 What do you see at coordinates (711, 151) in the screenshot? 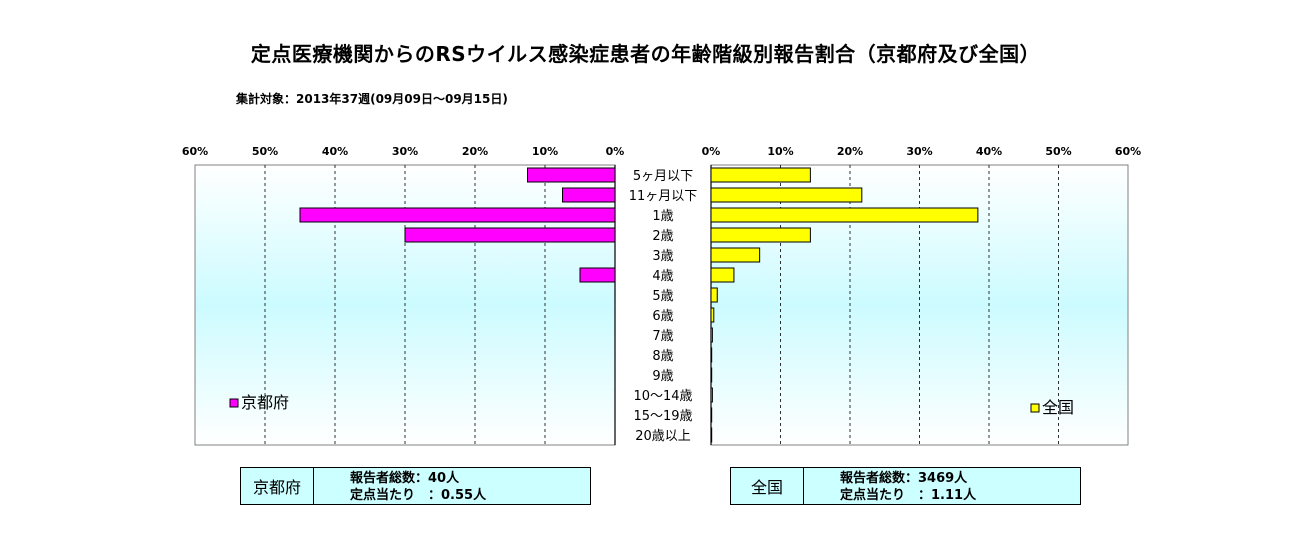
I see `national-tick-label: 0%` at bounding box center [711, 151].